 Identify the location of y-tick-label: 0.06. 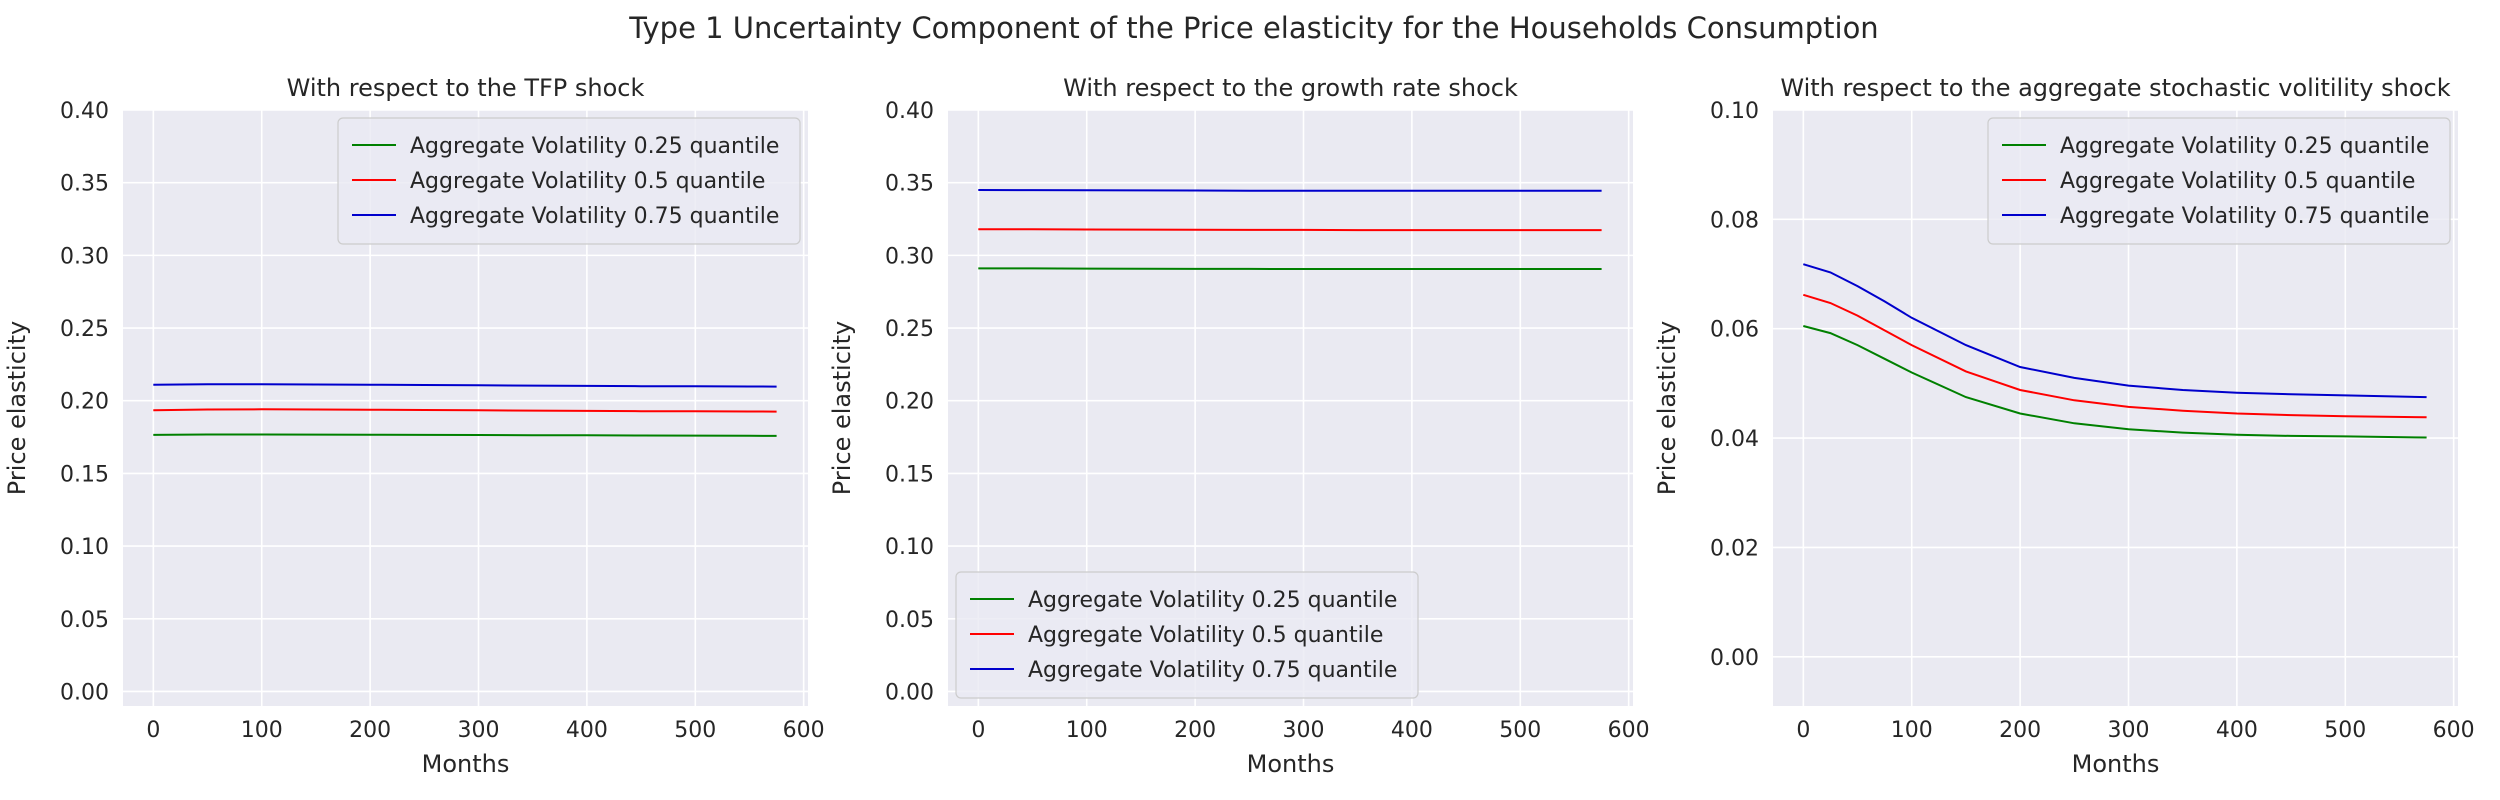
(1734, 330).